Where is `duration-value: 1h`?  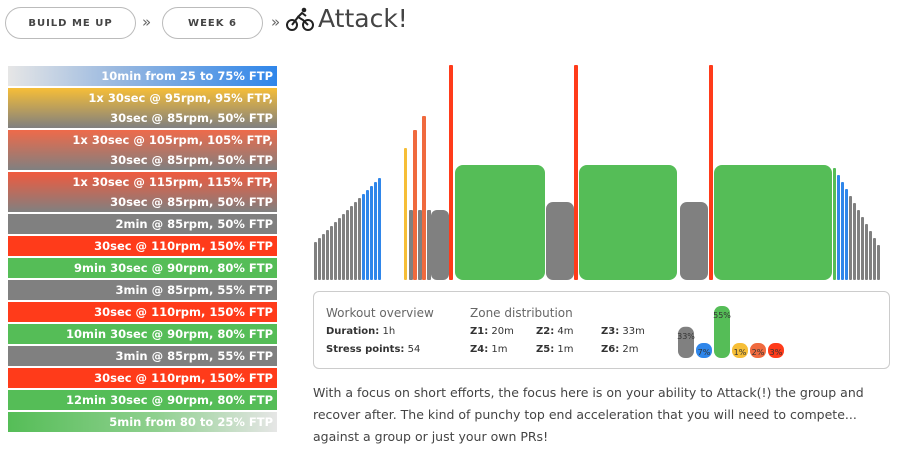
duration-value: 1h is located at coordinates (389, 331).